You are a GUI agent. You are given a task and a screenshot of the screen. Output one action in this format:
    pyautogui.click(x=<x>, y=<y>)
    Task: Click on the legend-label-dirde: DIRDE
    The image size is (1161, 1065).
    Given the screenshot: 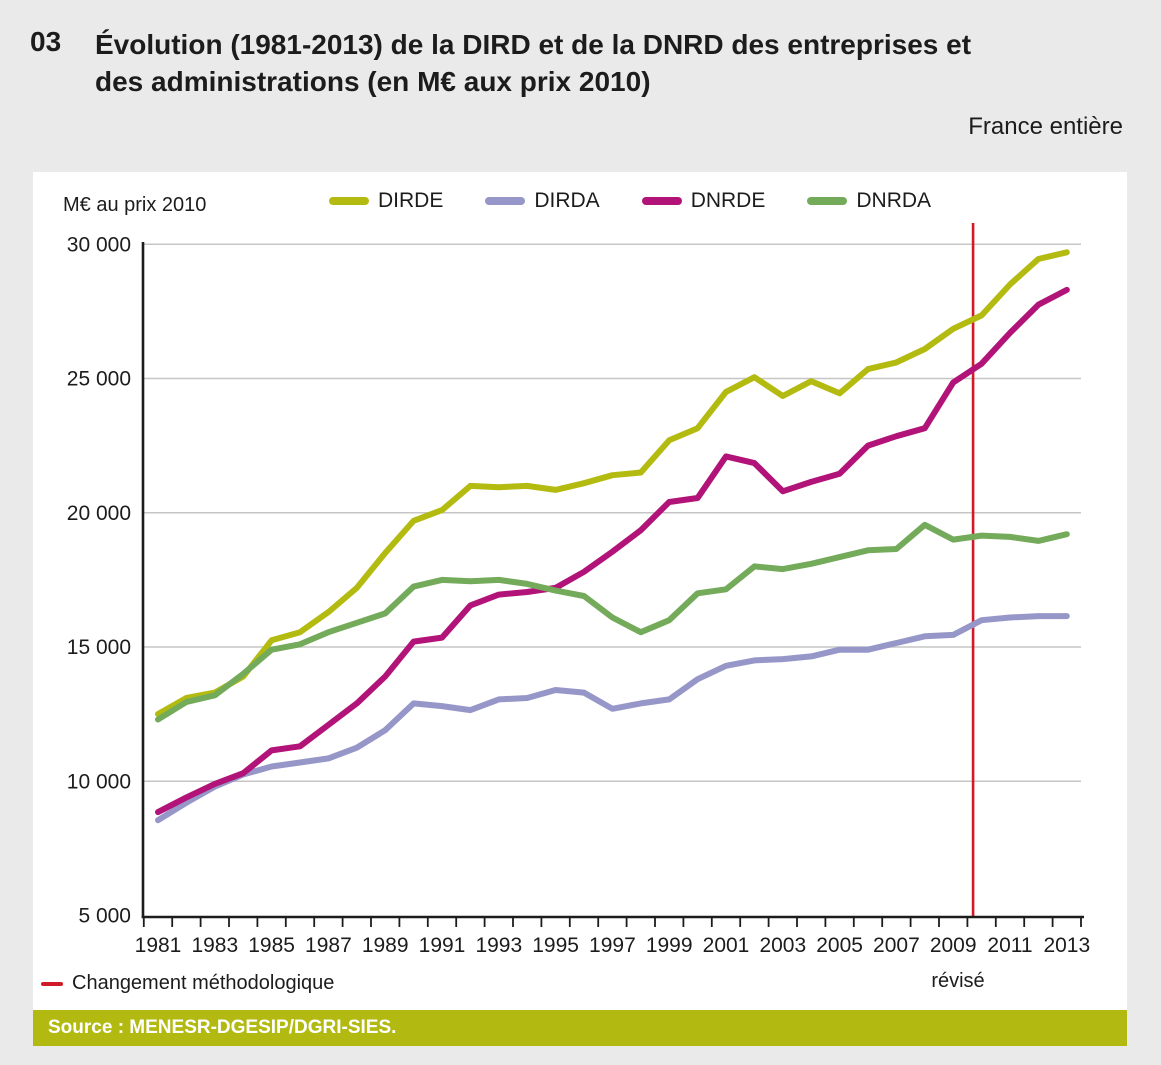 What is the action you would take?
    pyautogui.click(x=411, y=200)
    